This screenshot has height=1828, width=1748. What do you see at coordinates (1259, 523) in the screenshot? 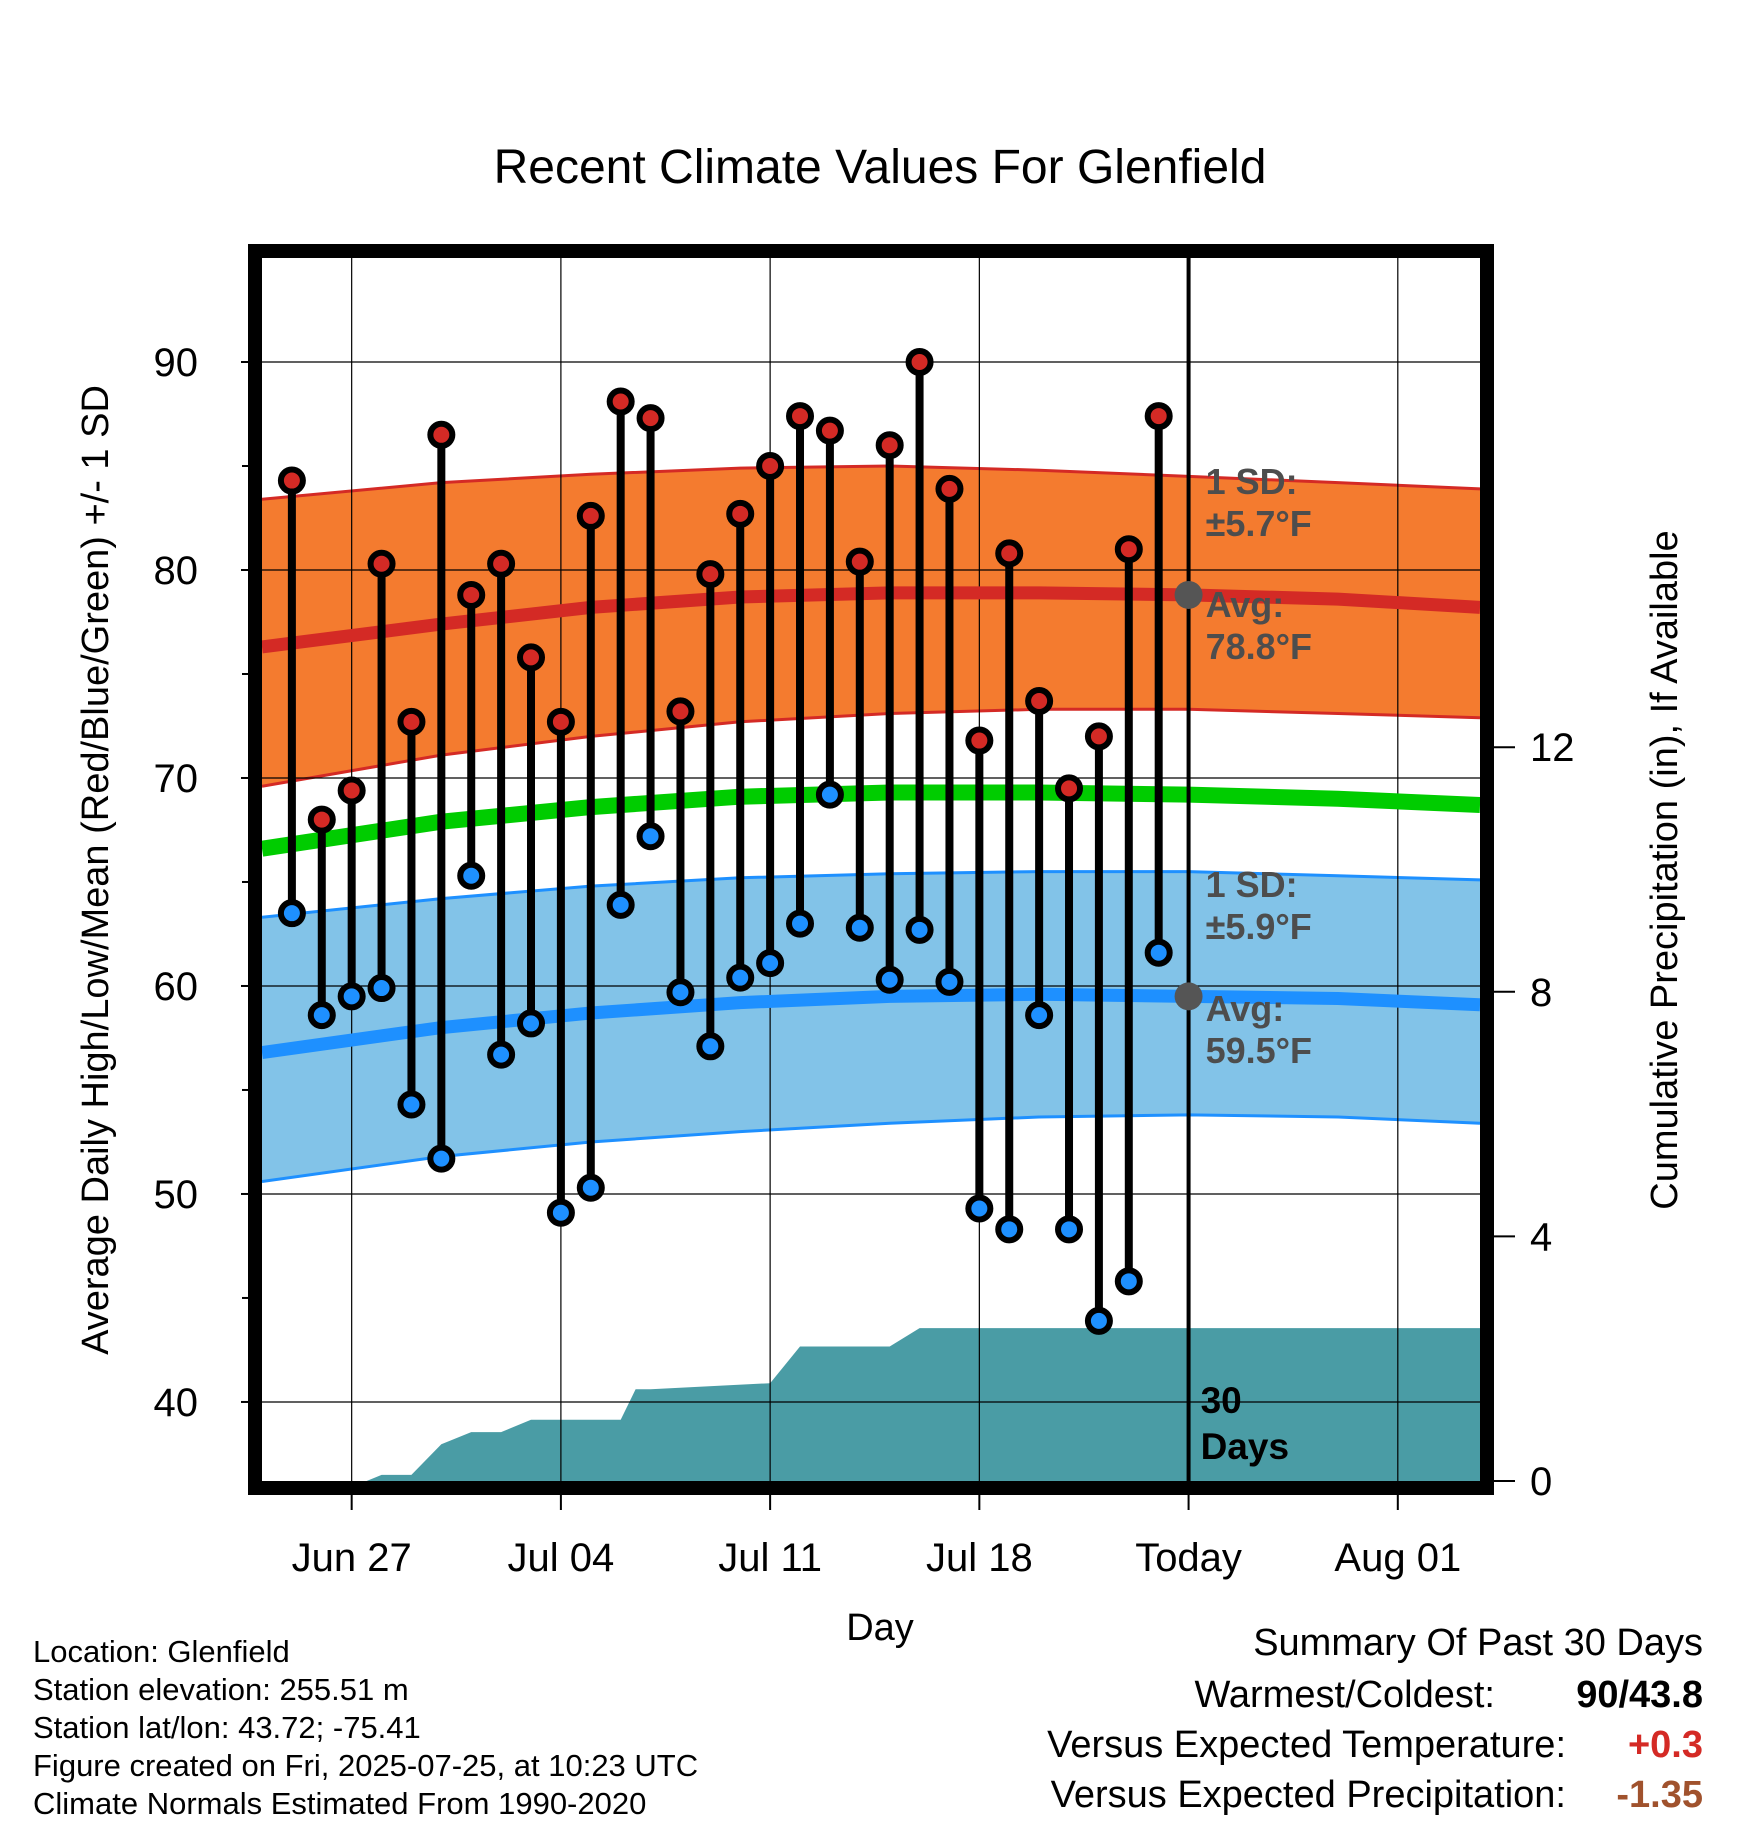
I see `high-sd-annotation: ±5.7°F` at bounding box center [1259, 523].